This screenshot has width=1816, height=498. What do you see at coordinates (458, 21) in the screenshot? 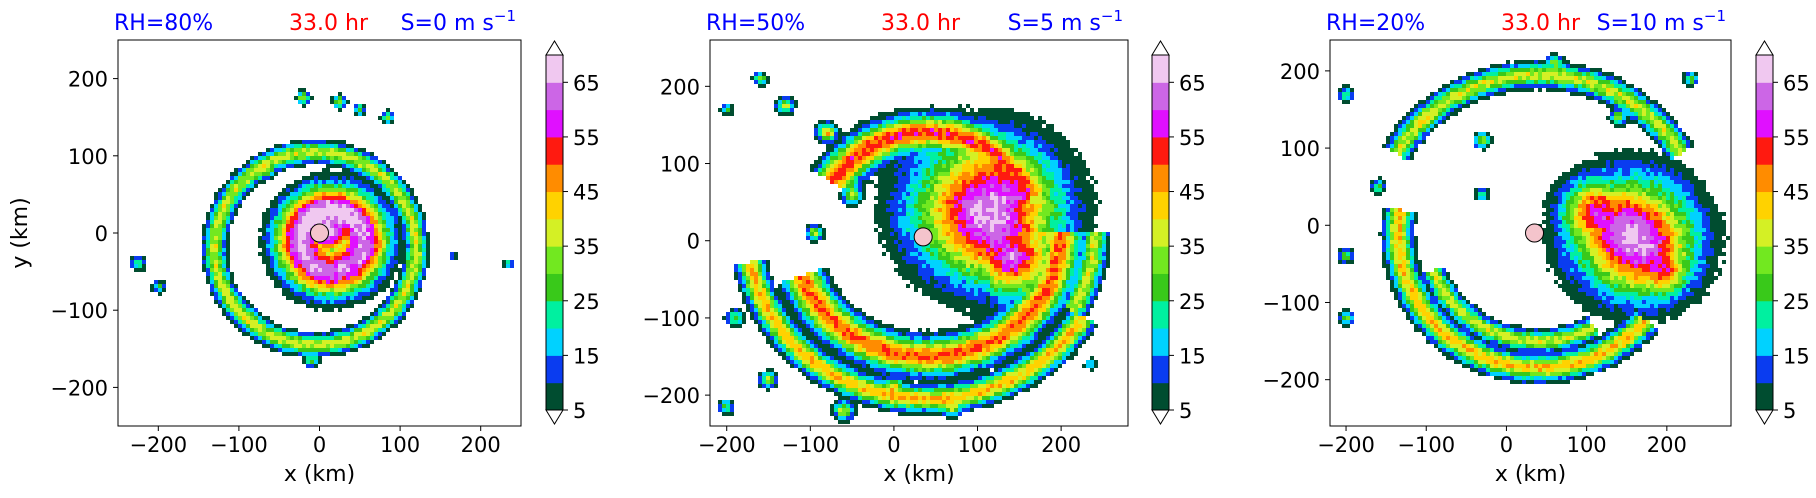
I see `shear-label: S=0 m s−1` at bounding box center [458, 21].